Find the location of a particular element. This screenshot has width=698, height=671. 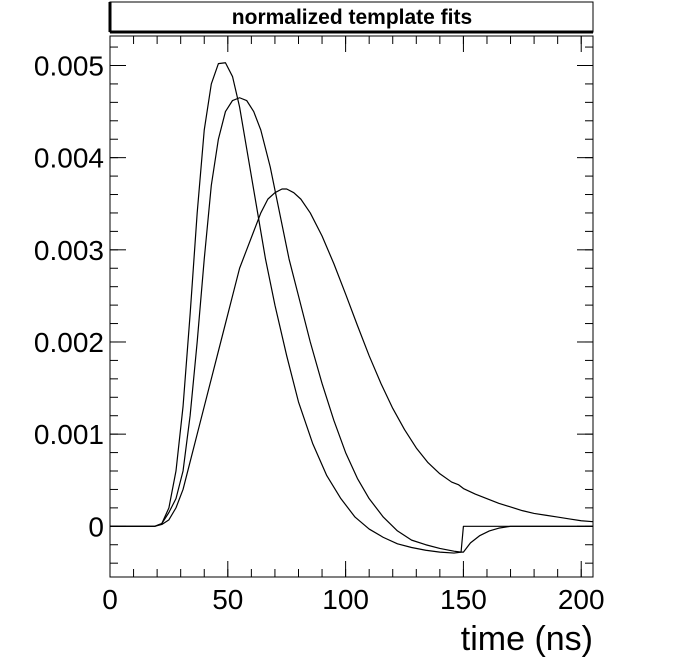

x-tick-label: 0 is located at coordinates (110, 599).